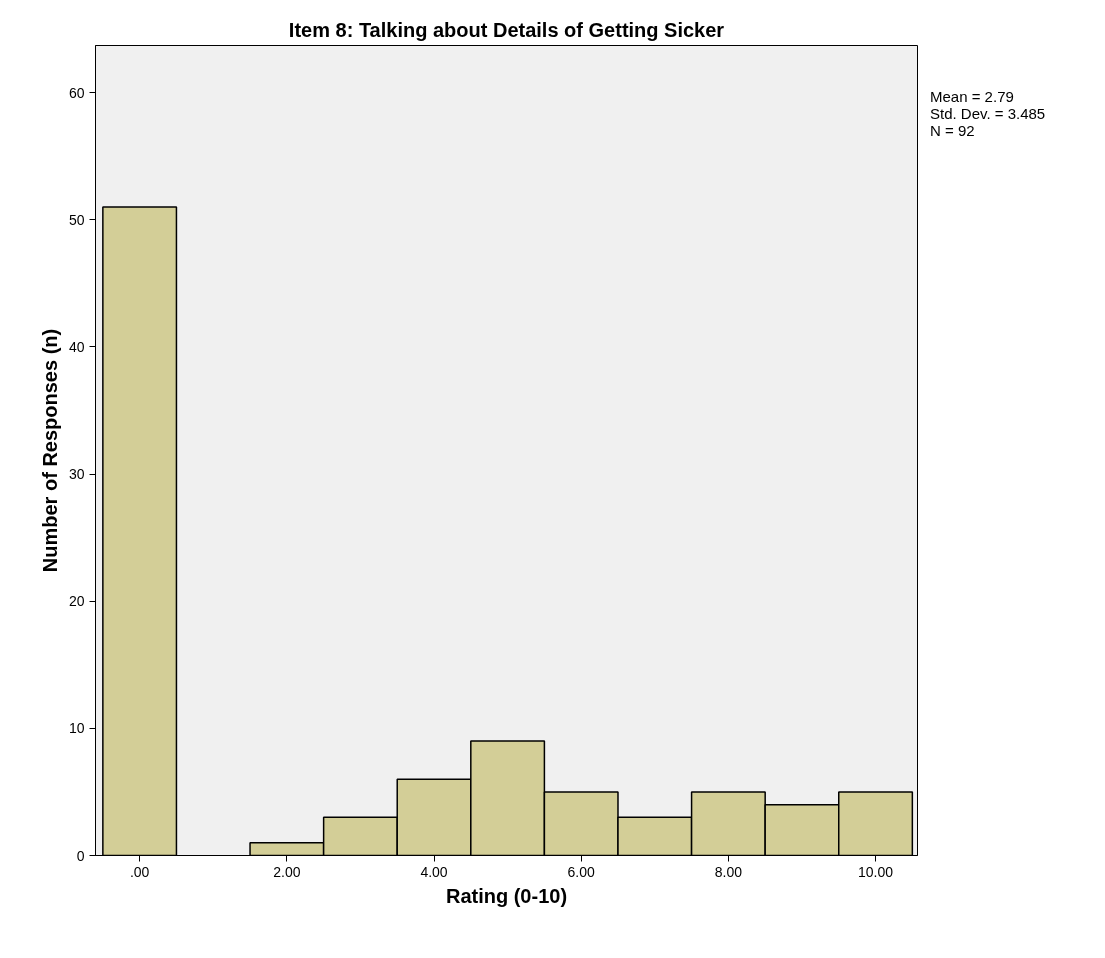 Image resolution: width=1105 pixels, height=958 pixels. Describe the element at coordinates (76, 728) in the screenshot. I see `y-tick-label: 10` at that location.